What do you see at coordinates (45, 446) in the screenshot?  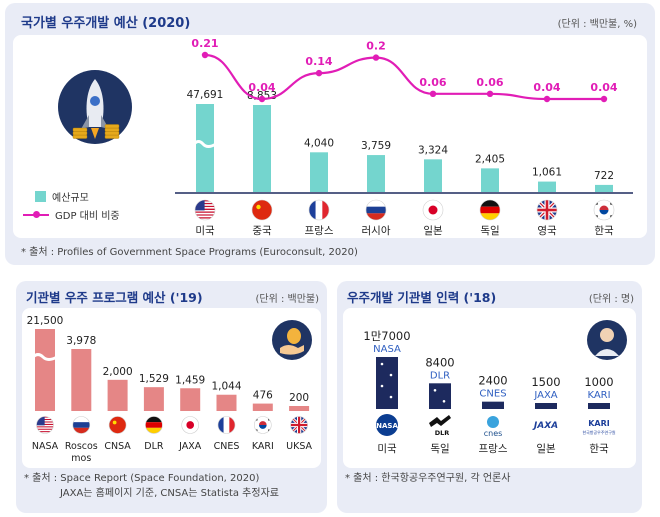 I see `agency-label-0: NASA` at bounding box center [45, 446].